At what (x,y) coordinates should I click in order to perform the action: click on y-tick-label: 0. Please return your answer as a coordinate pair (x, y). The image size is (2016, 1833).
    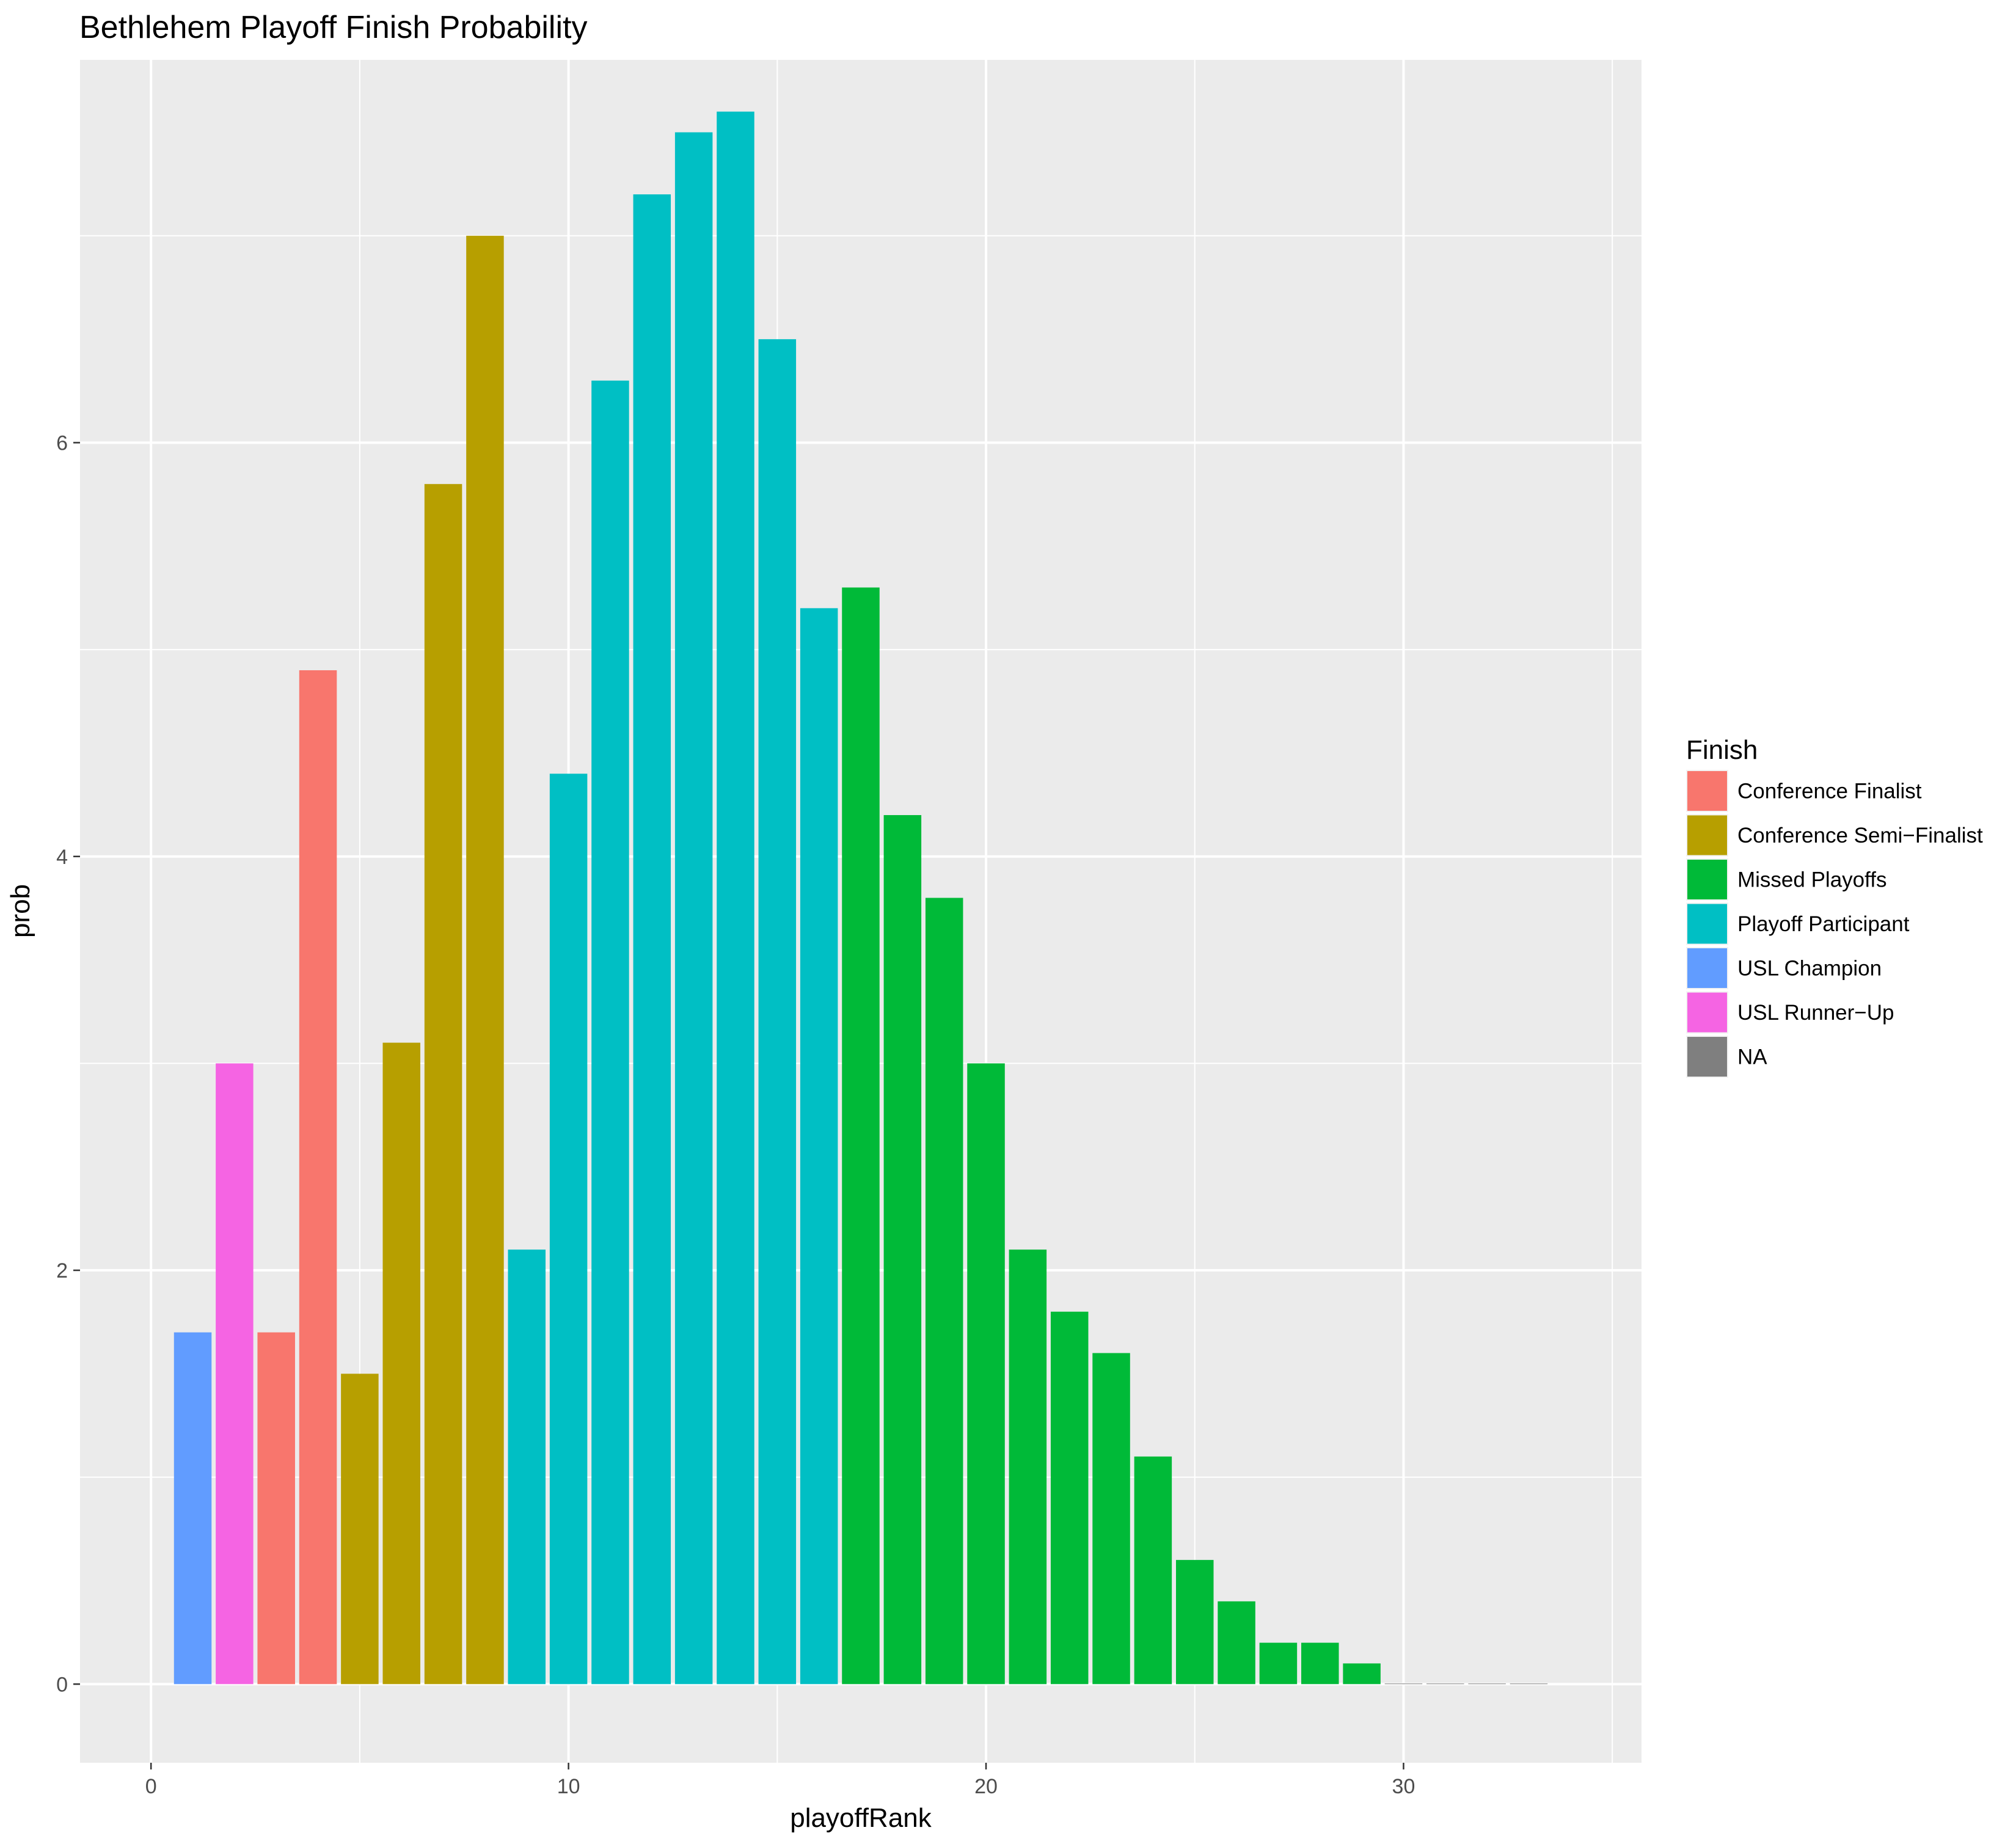
    Looking at the image, I should click on (62, 1684).